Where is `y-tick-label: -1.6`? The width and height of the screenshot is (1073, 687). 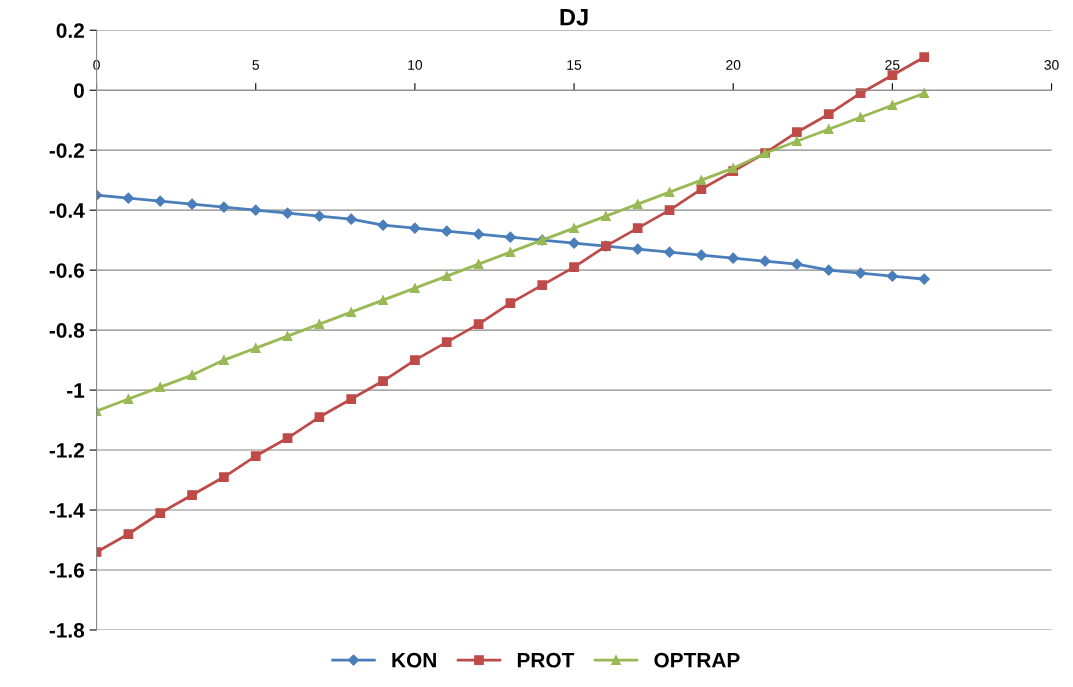 y-tick-label: -1.6 is located at coordinates (67, 570).